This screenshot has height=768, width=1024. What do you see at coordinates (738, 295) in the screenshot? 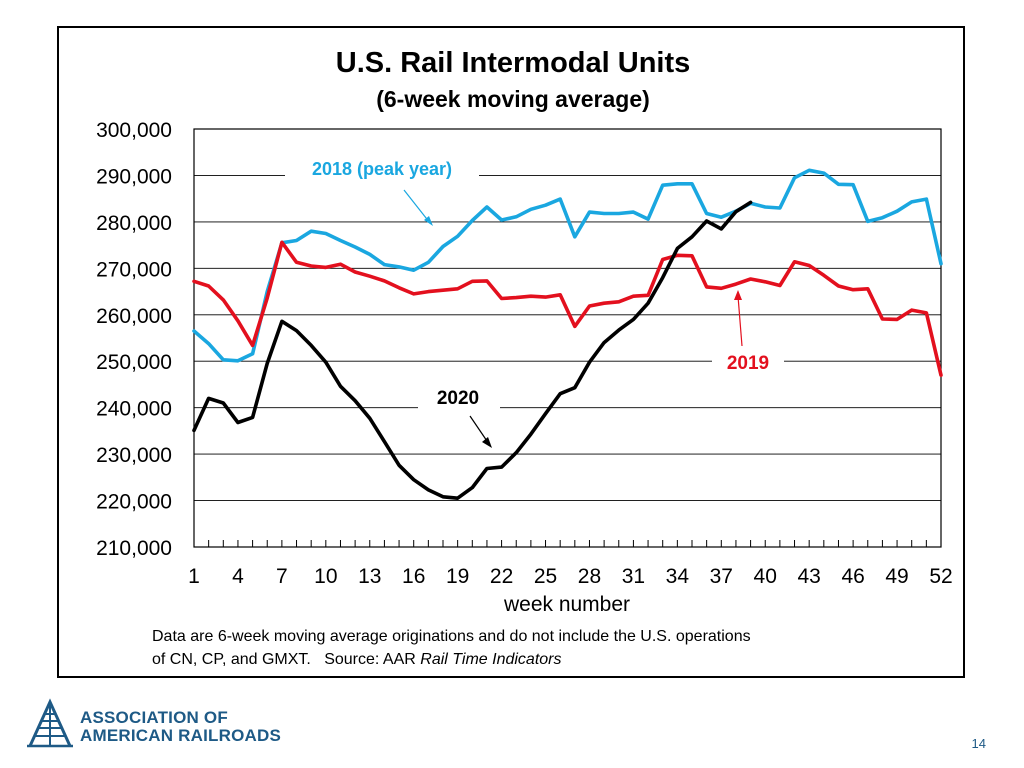
I see `annotation-2019-arrowhead` at bounding box center [738, 295].